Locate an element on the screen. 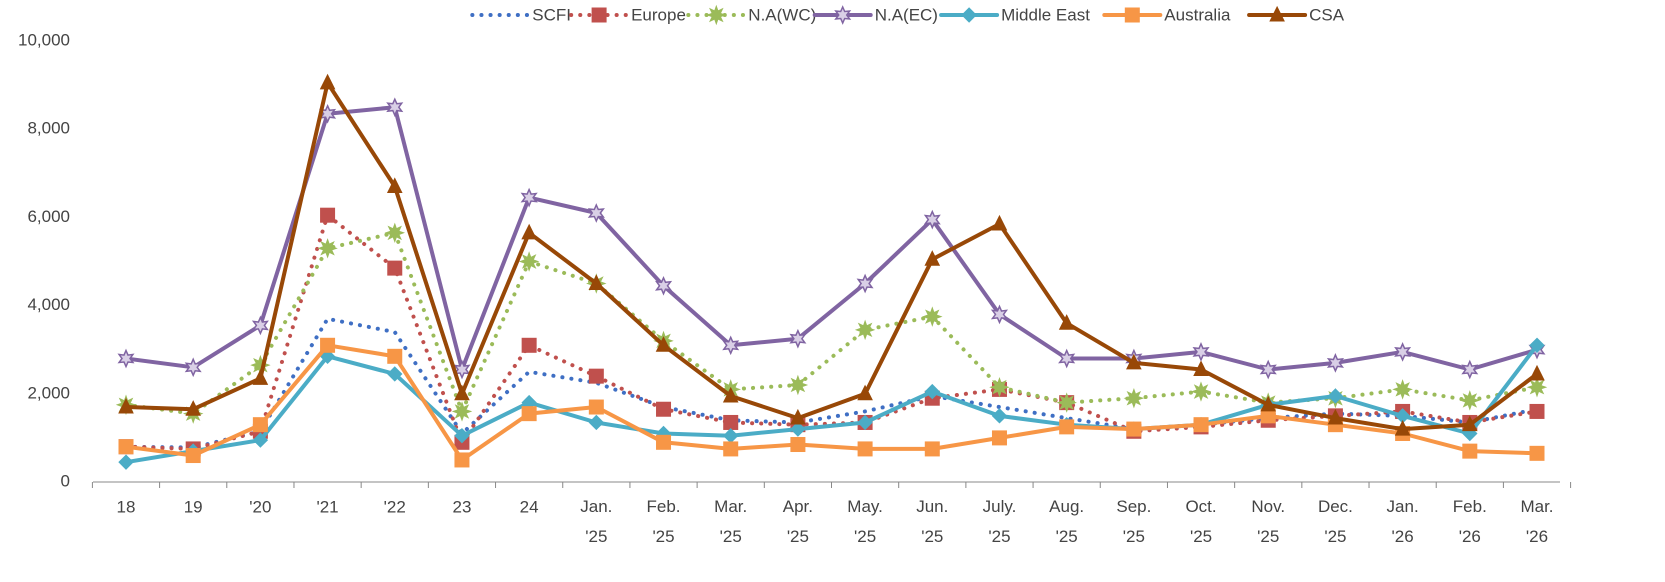 This screenshot has height=582, width=1665. legend-label: N.A(WC) is located at coordinates (782, 14).